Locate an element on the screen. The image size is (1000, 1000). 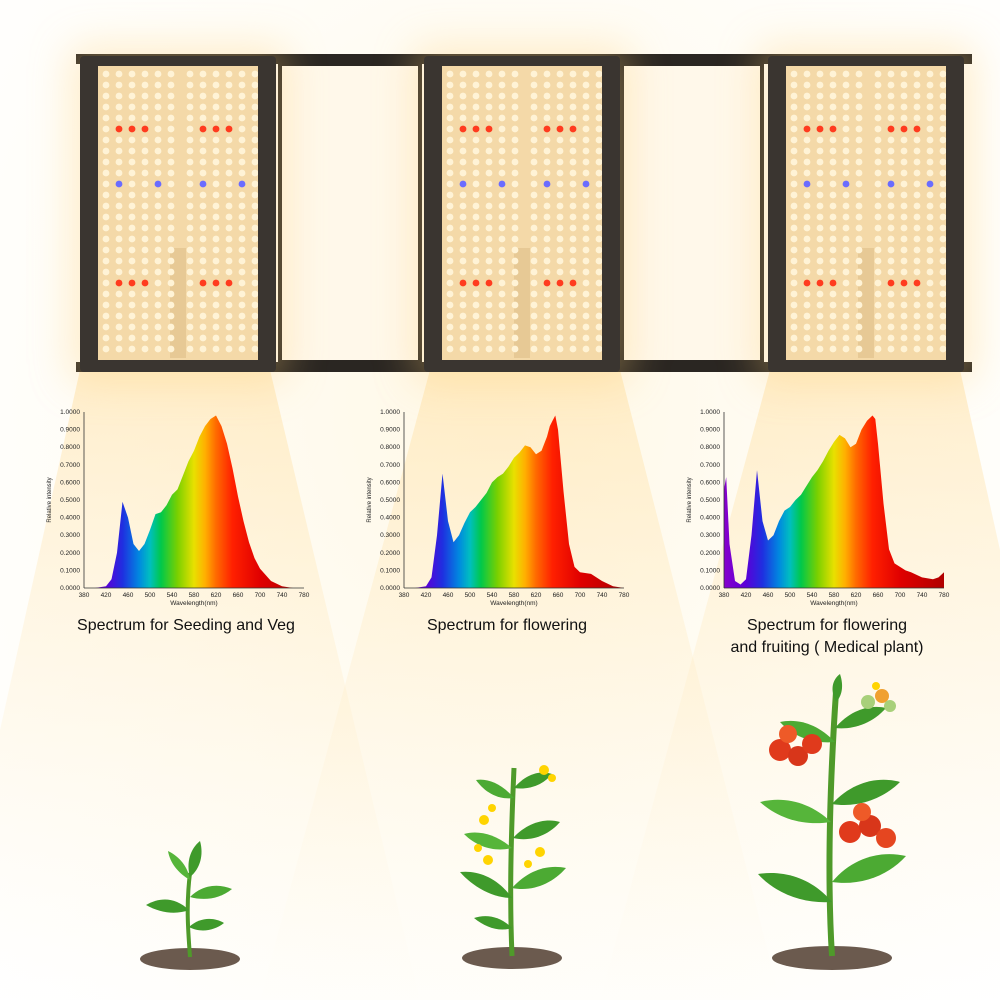
x-tick-label: 580 is located at coordinates (194, 595).